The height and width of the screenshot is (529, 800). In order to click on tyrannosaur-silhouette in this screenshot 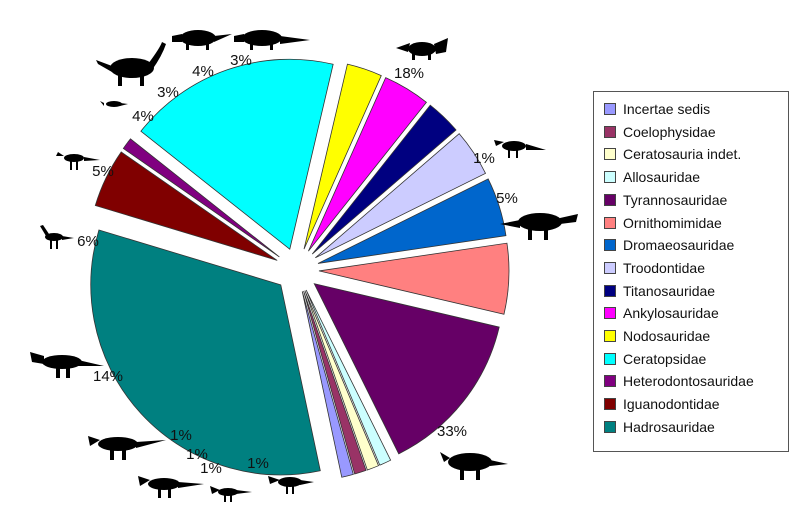, I will do `click(67, 365)`.